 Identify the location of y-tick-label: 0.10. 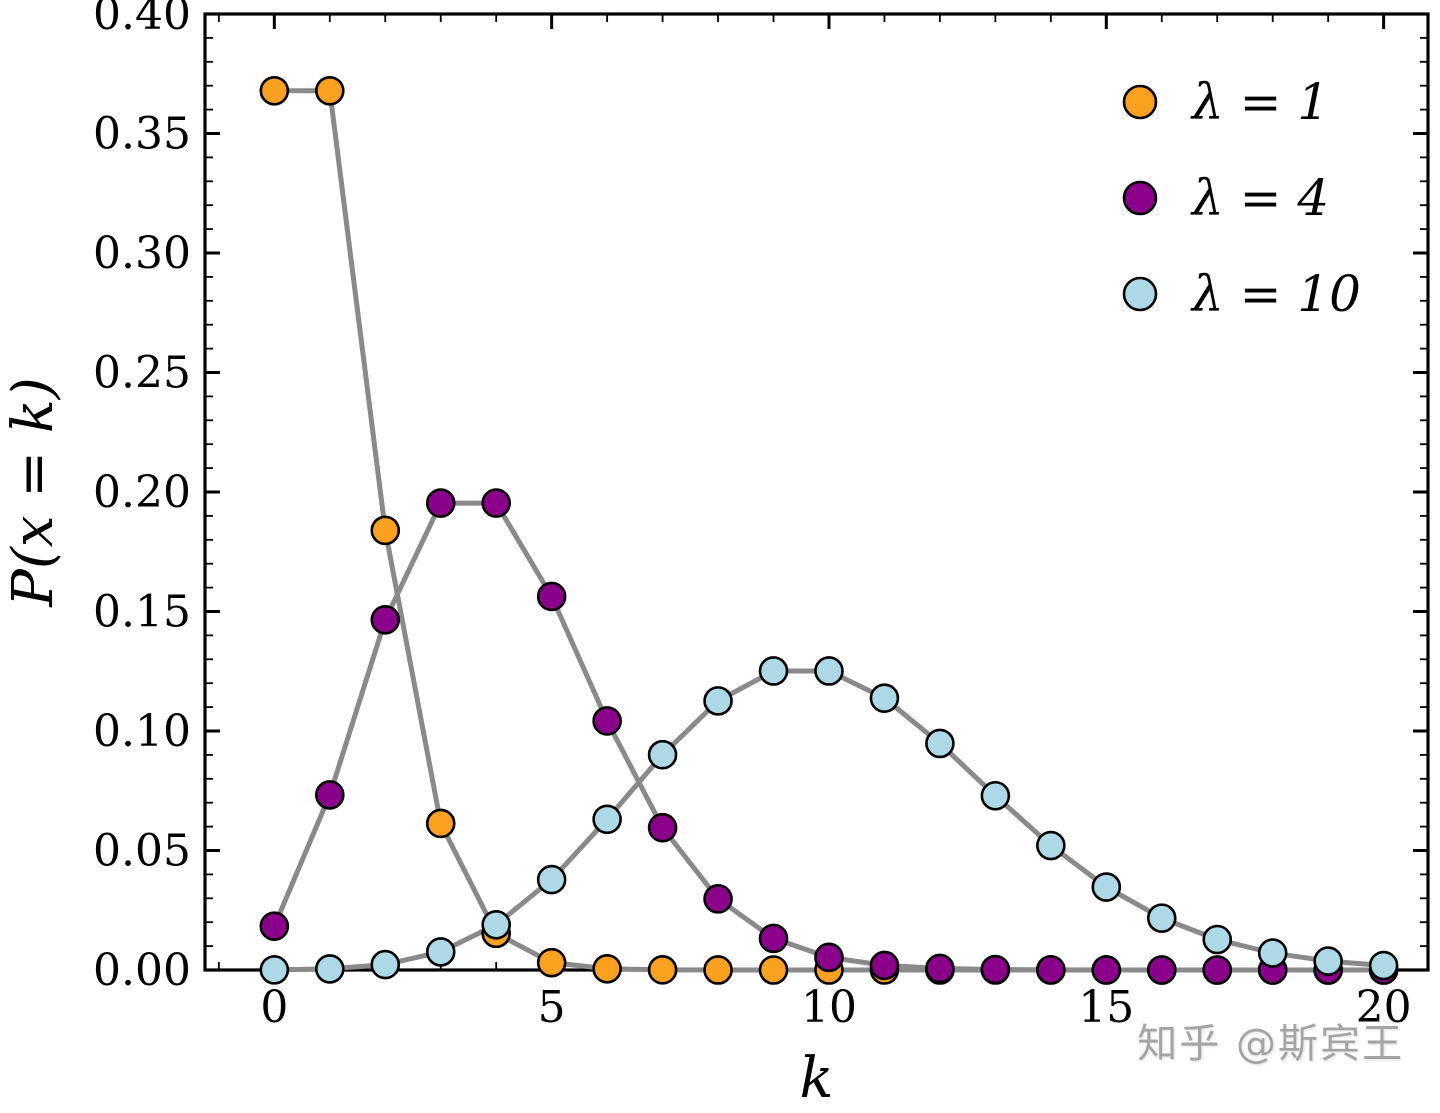
(142, 731).